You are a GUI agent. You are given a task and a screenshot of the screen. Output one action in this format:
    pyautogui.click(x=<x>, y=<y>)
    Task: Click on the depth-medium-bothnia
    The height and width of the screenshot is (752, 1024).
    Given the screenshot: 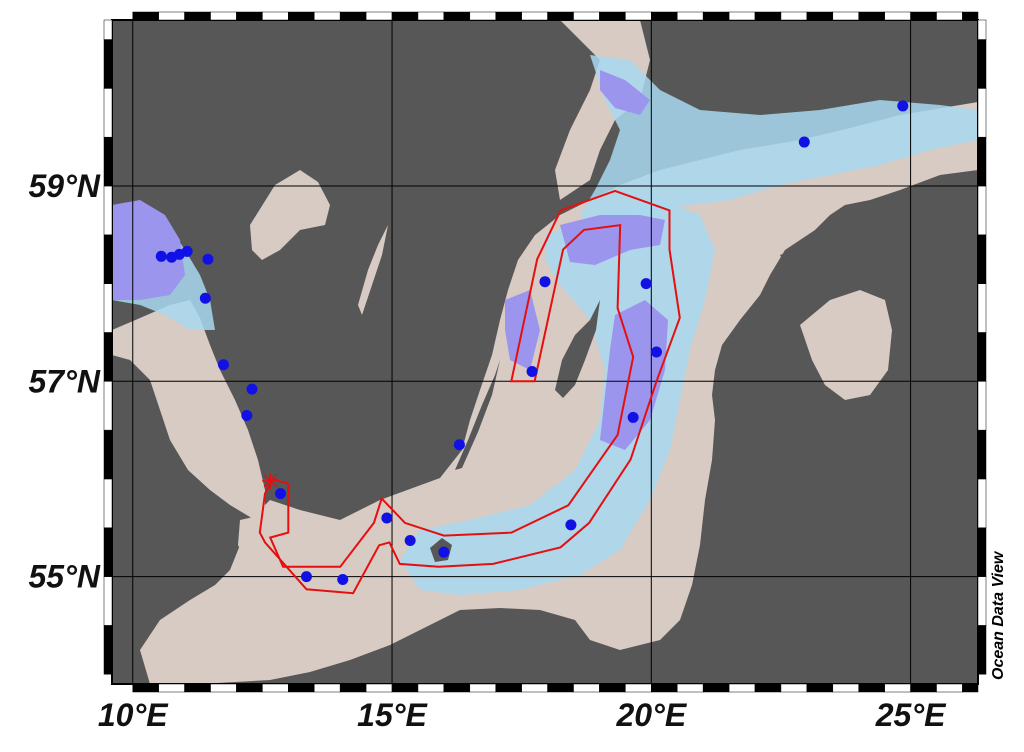 What is the action you would take?
    pyautogui.click(x=779, y=145)
    